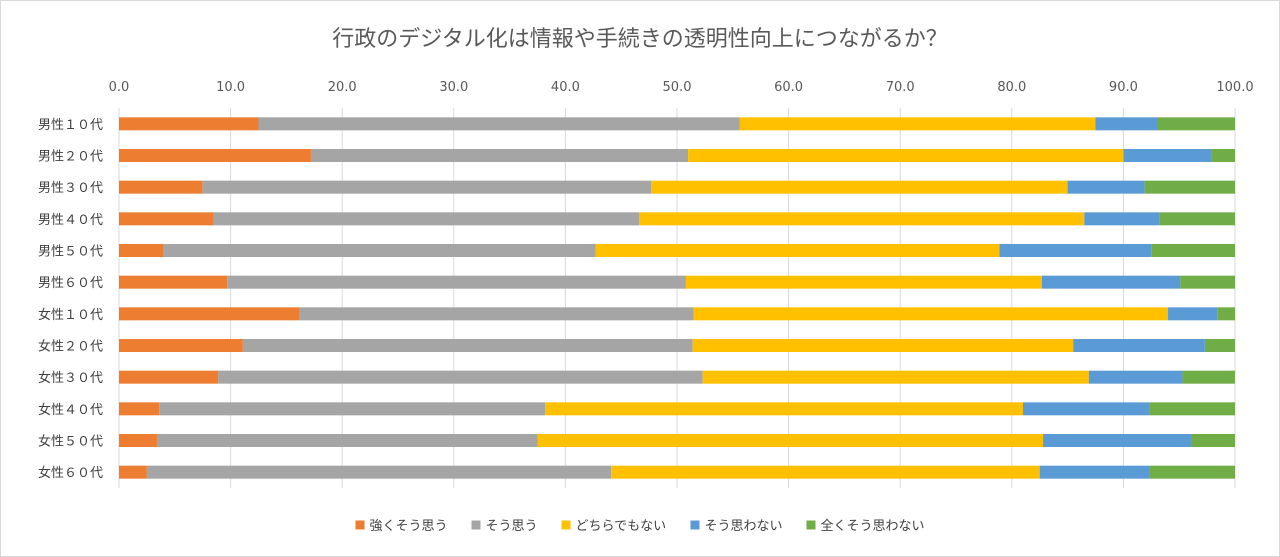 This screenshot has width=1280, height=557. What do you see at coordinates (1011, 87) in the screenshot?
I see `x-tick-label: 80.0` at bounding box center [1011, 87].